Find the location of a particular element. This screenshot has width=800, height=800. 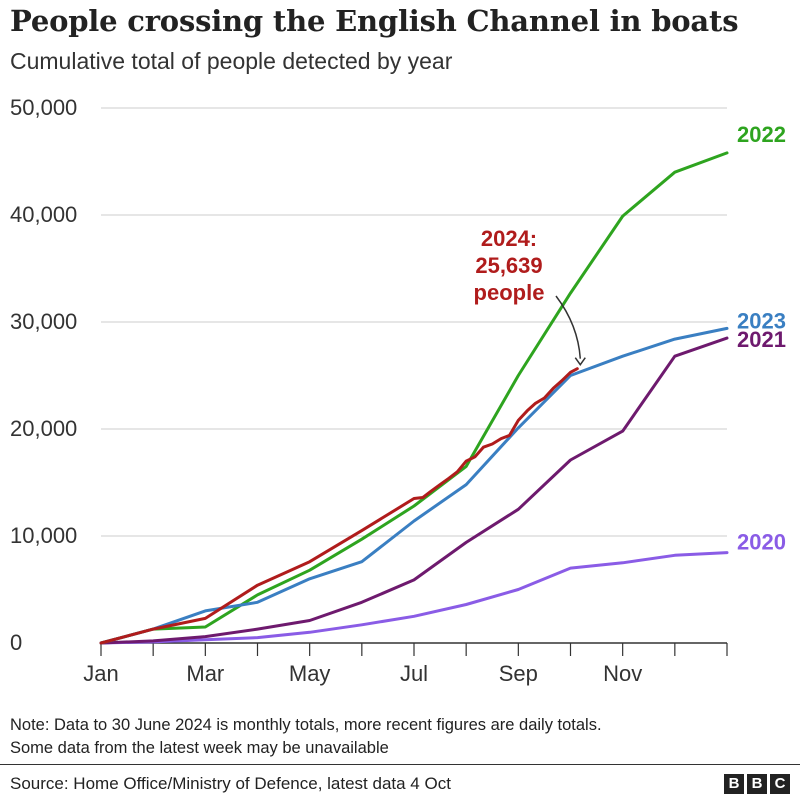

y-tick-label: 0 is located at coordinates (16, 642).